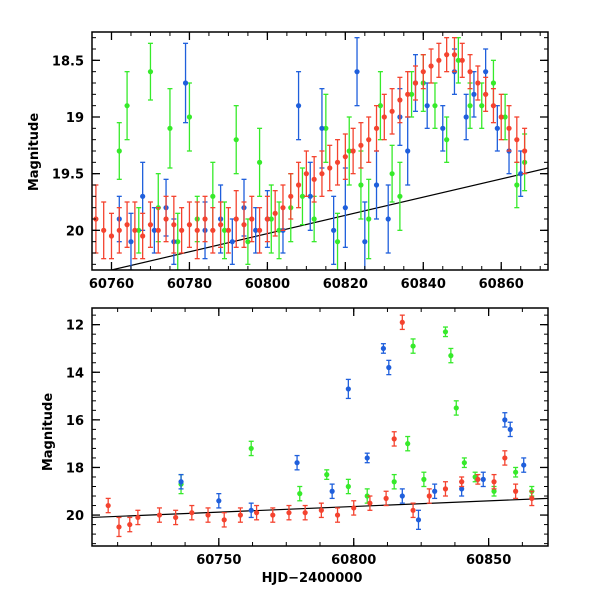 Image resolution: width=600 pixels, height=600 pixels. What do you see at coordinates (501, 284) in the screenshot?
I see `x-tick-label: 60860` at bounding box center [501, 284].